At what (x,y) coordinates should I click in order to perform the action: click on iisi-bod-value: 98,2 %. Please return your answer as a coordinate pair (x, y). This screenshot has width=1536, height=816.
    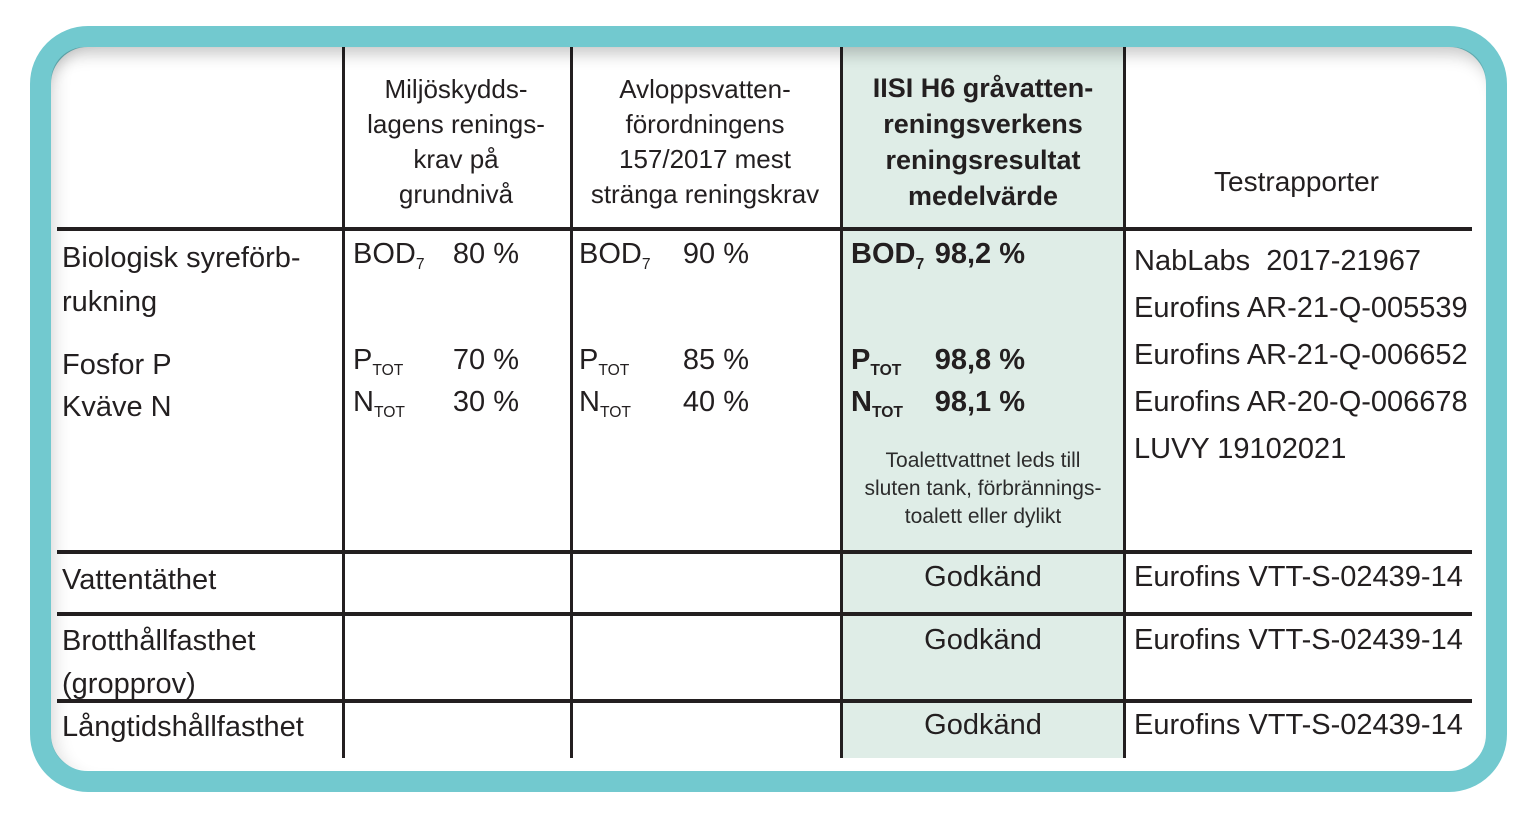
    Looking at the image, I should click on (979, 254).